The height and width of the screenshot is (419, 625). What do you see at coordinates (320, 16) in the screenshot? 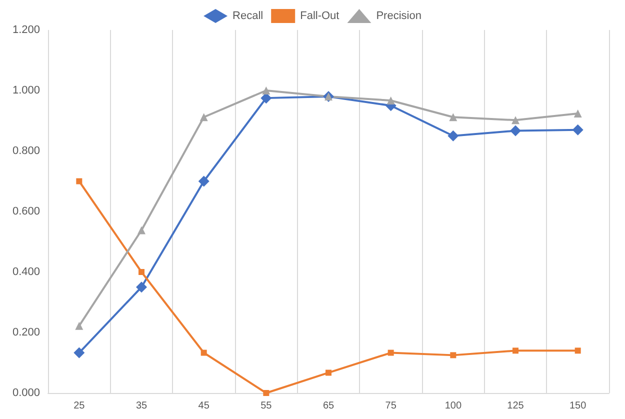
I see `legend-label: Fall-Out` at bounding box center [320, 16].